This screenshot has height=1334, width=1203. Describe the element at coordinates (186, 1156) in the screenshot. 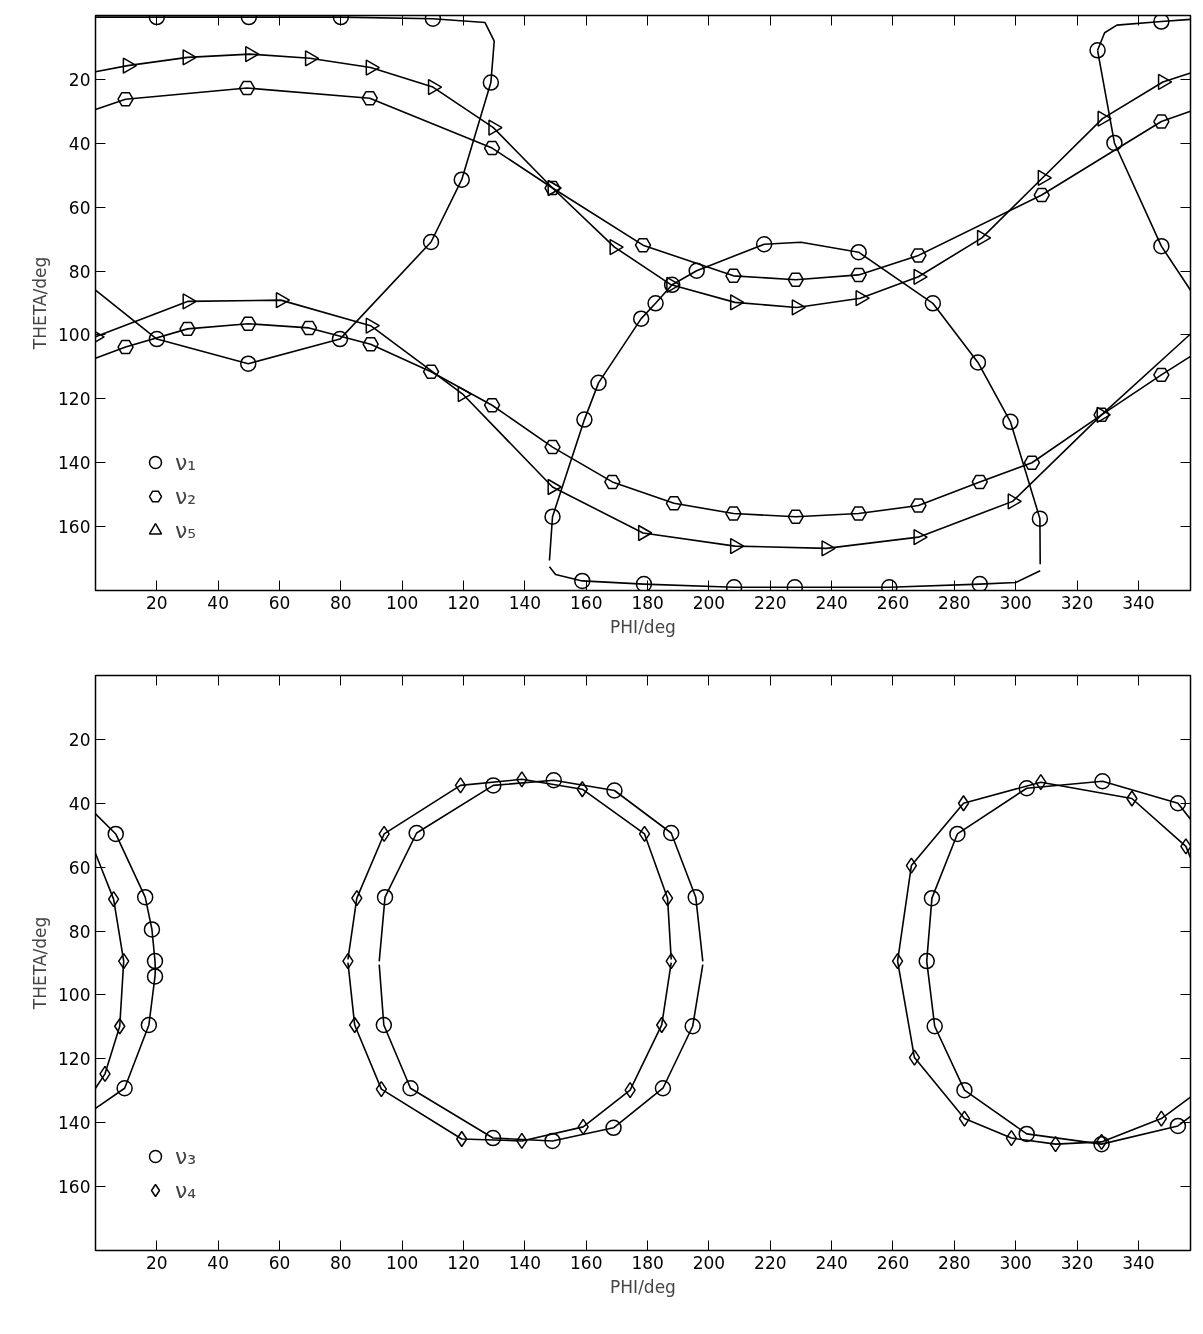

I see `legend-label: ν₃` at that location.